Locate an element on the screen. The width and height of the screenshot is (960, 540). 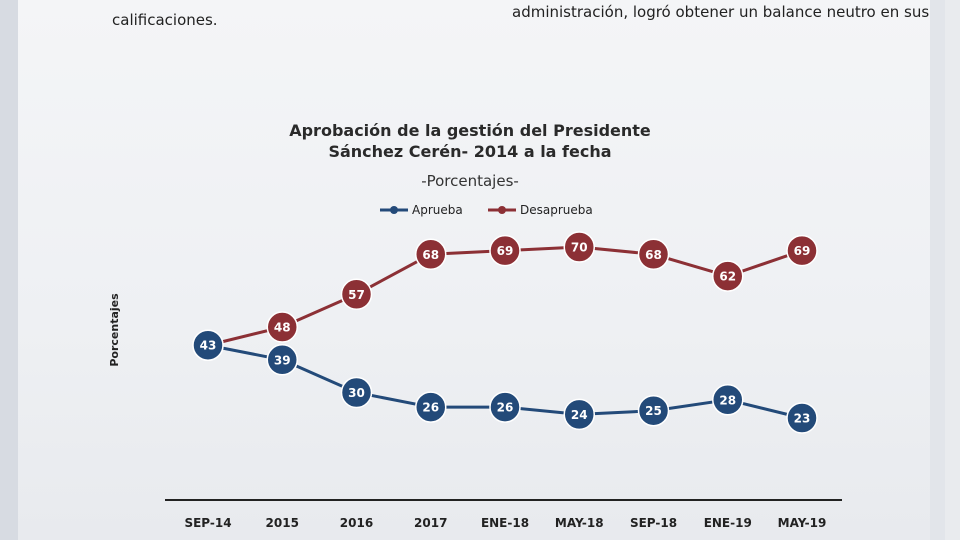
data-label-desaprueba: 48 is located at coordinates (282, 328).